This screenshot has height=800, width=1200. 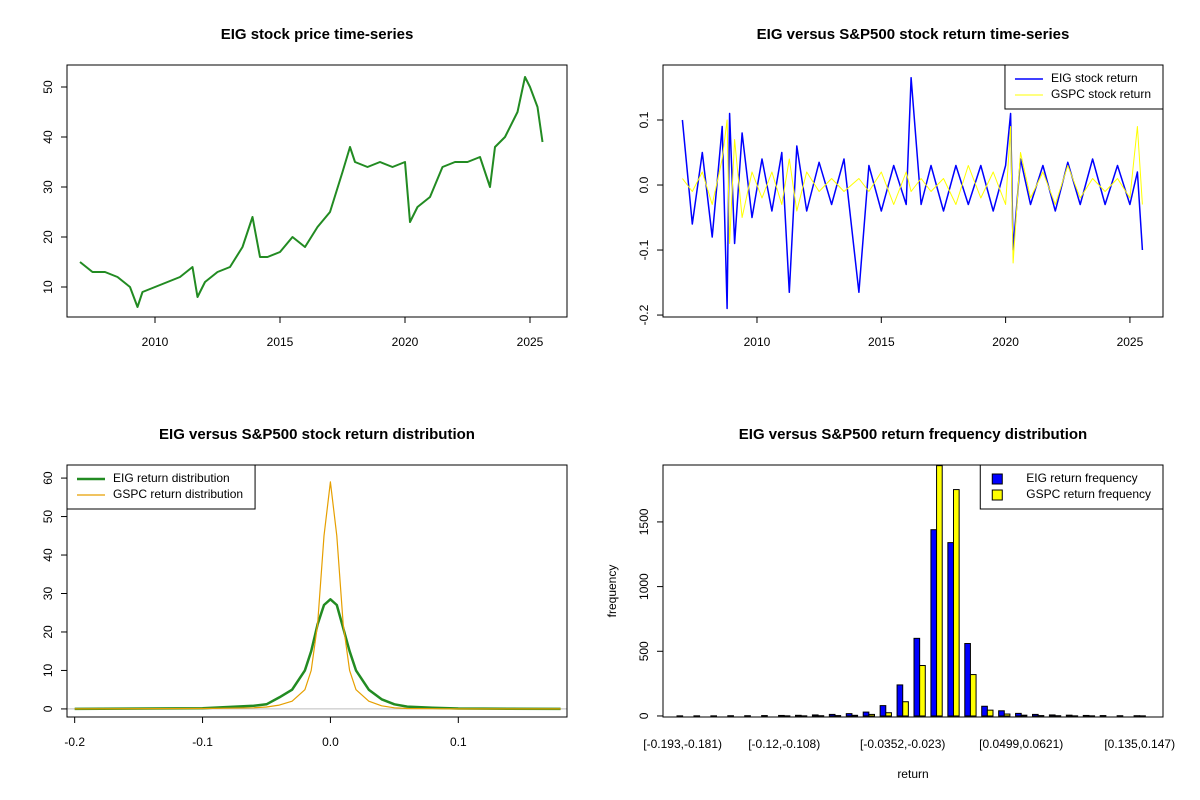 What do you see at coordinates (612, 591) in the screenshot?
I see `y-axis-label: frequency` at bounding box center [612, 591].